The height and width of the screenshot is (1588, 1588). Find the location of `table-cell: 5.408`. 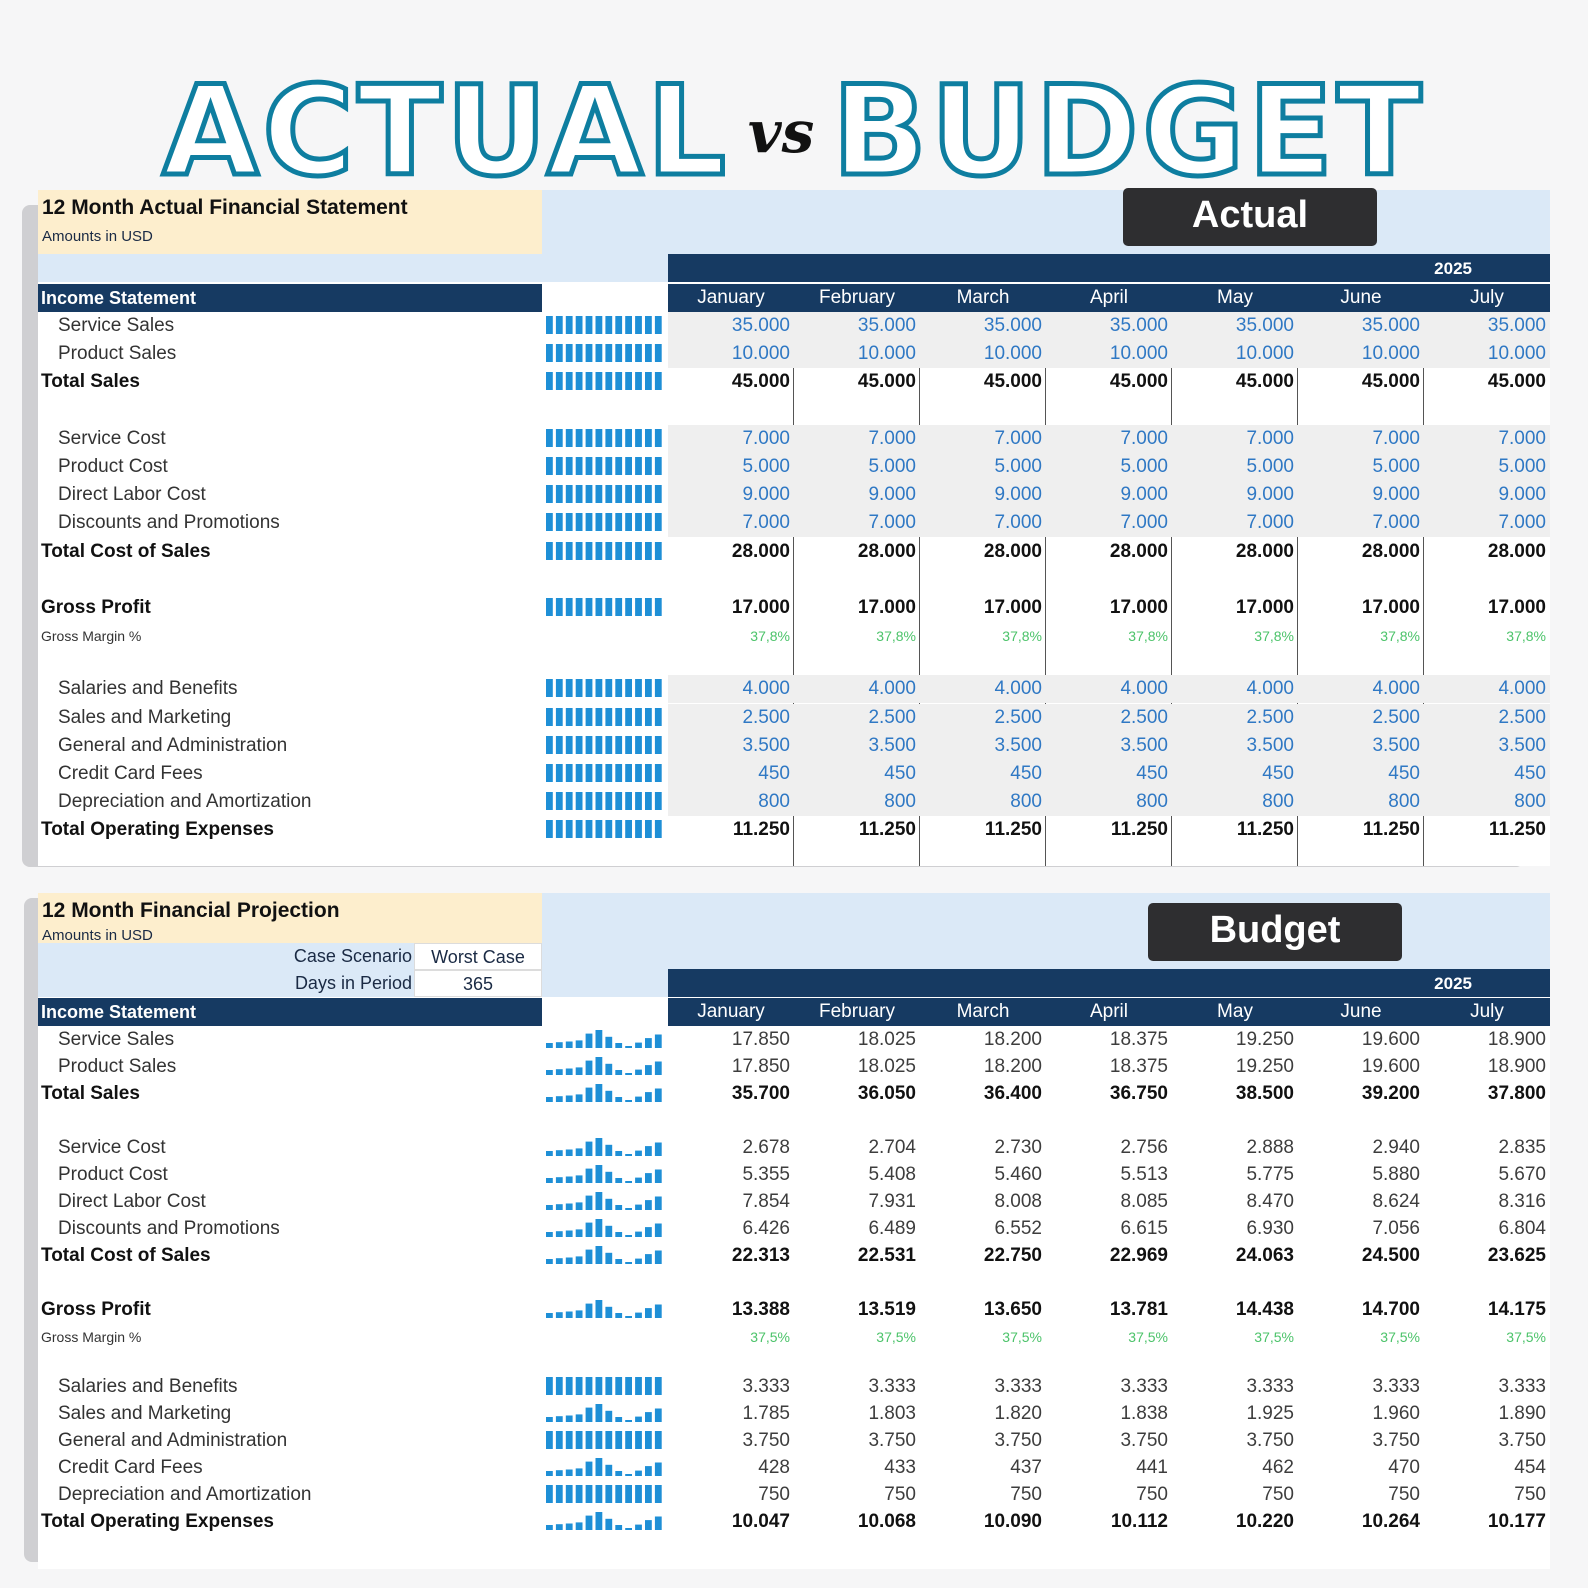

table-cell: 5.408 is located at coordinates (892, 1174).